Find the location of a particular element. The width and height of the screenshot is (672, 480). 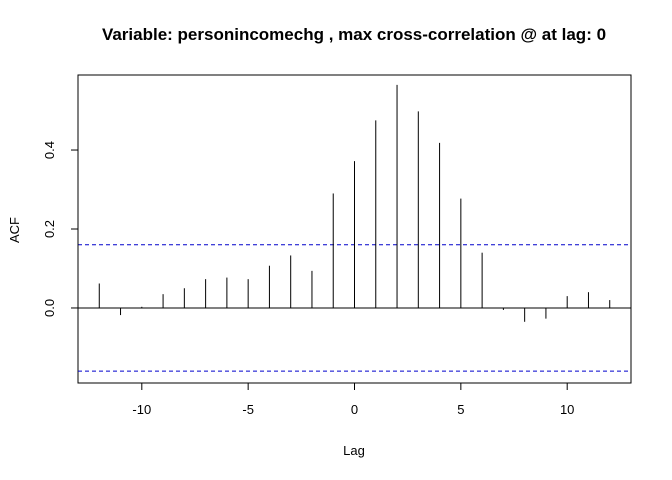

x-axis-label: Lag is located at coordinates (354, 450).